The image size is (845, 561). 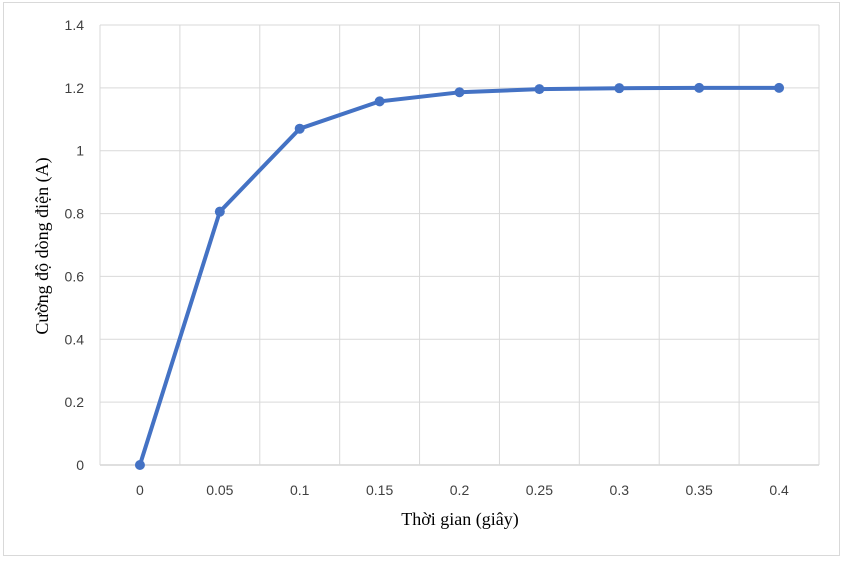 What do you see at coordinates (779, 490) in the screenshot?
I see `x-tick-label: 0.4` at bounding box center [779, 490].